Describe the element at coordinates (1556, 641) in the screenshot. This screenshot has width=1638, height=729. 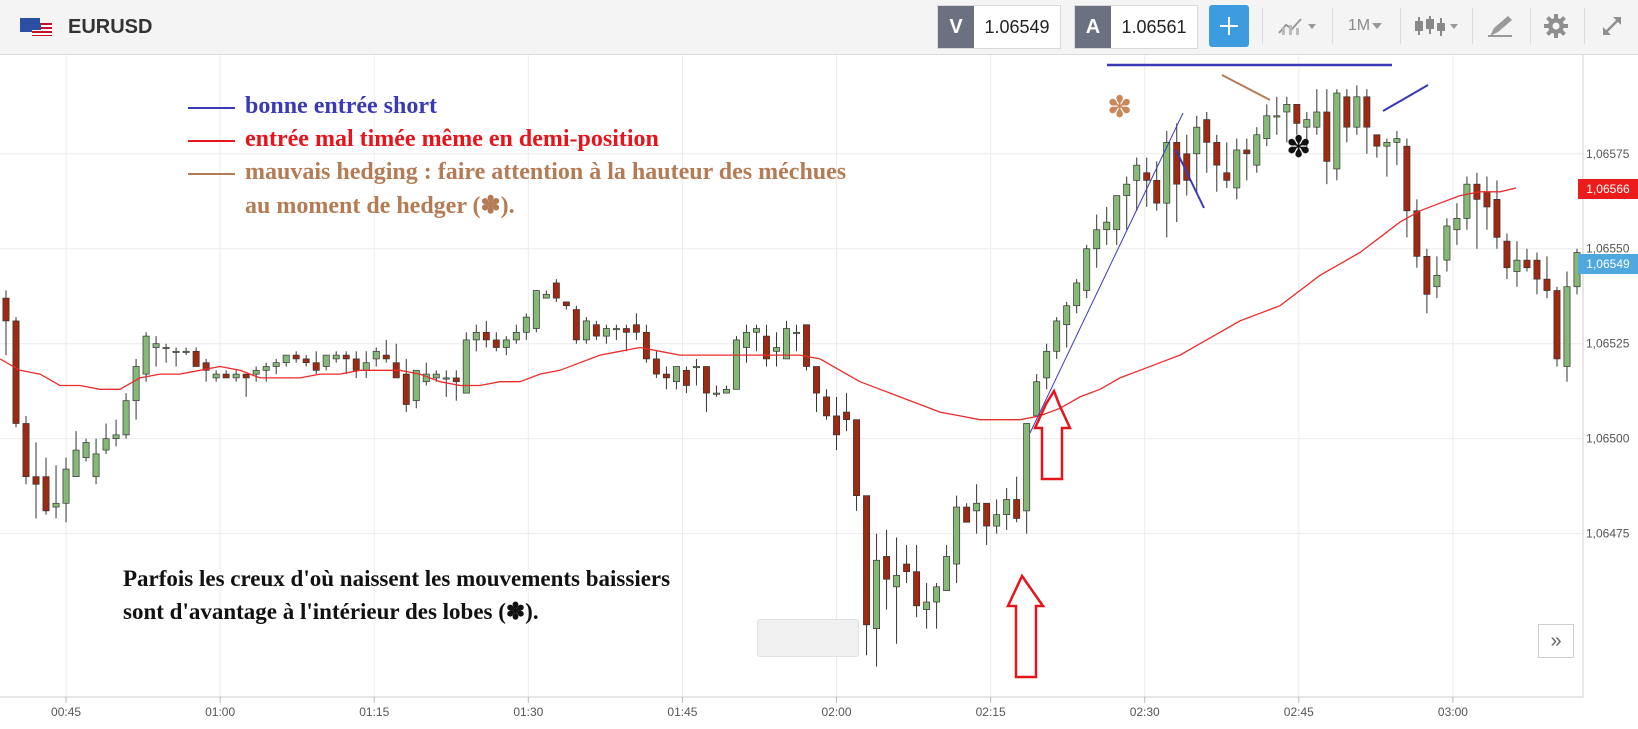
I see `scroll-to-latest-button: »` at that location.